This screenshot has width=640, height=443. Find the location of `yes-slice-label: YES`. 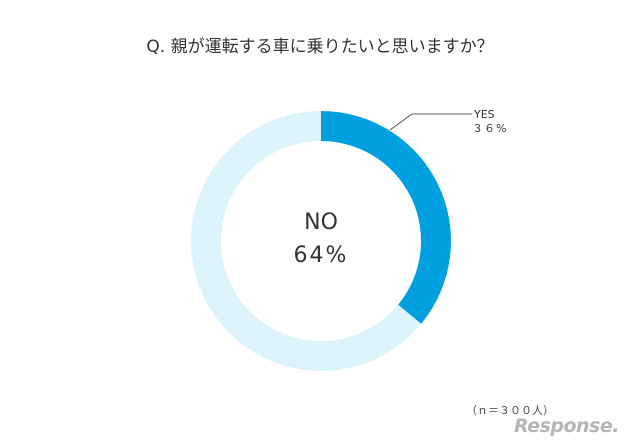

yes-slice-label: YES is located at coordinates (484, 114).